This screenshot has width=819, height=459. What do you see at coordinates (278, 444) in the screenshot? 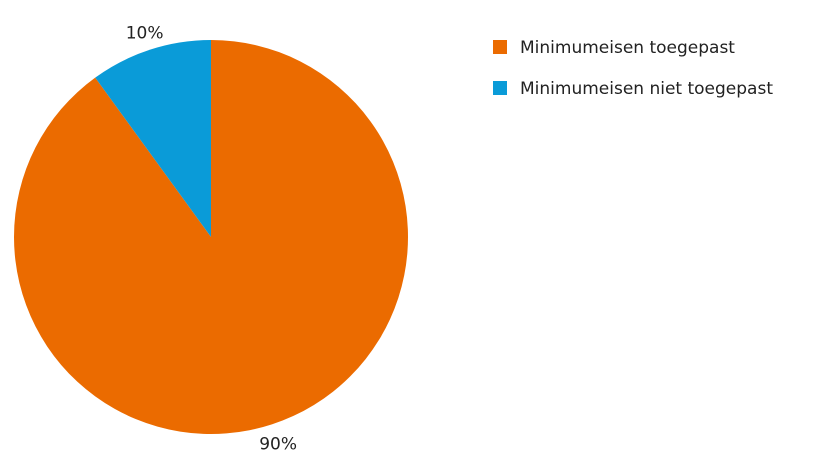
I see `slice-label-1: 90%` at bounding box center [278, 444].